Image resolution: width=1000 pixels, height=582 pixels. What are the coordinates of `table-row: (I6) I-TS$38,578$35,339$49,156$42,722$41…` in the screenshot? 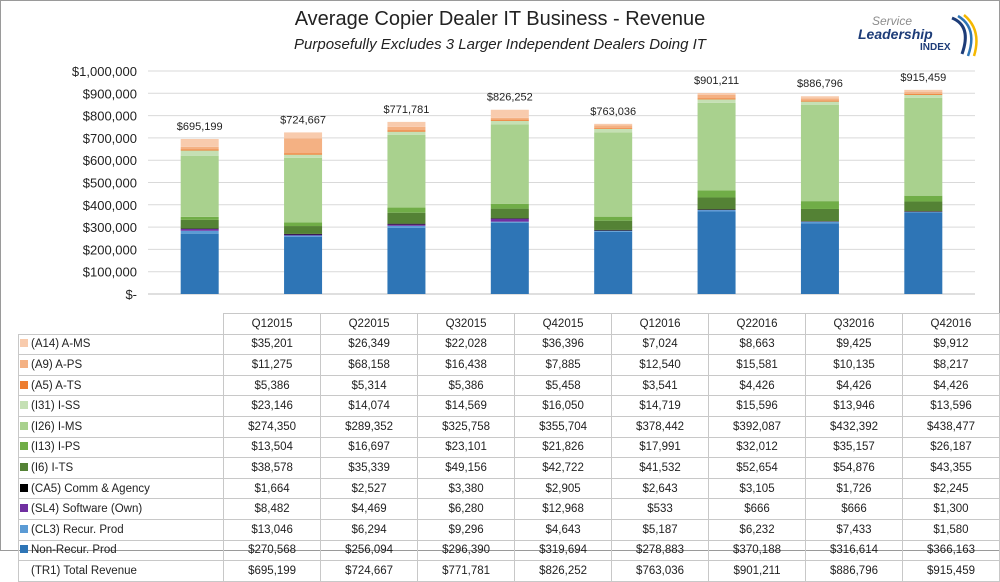 It's located at (509, 468).